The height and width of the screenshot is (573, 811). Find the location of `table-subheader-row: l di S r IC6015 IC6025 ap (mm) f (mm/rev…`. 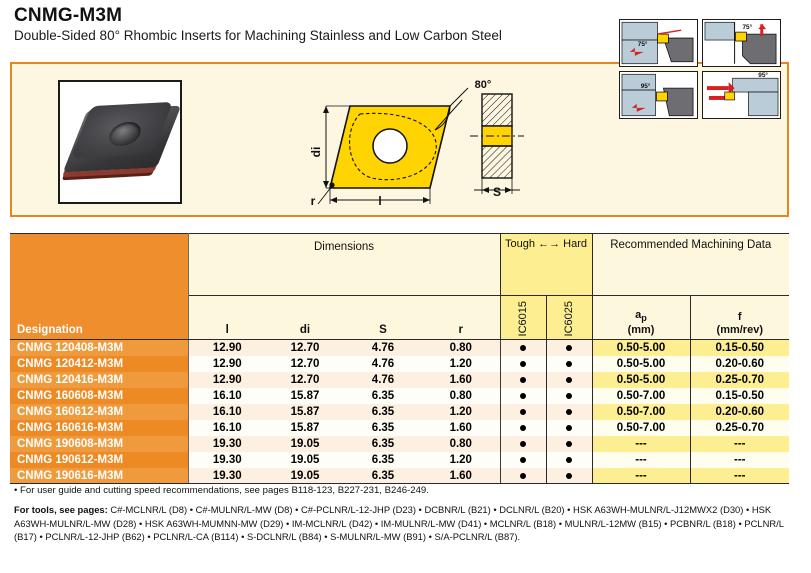

table-subheader-row: l di S r IC6015 IC6025 ap (mm) f (mm/rev… is located at coordinates (400, 318).